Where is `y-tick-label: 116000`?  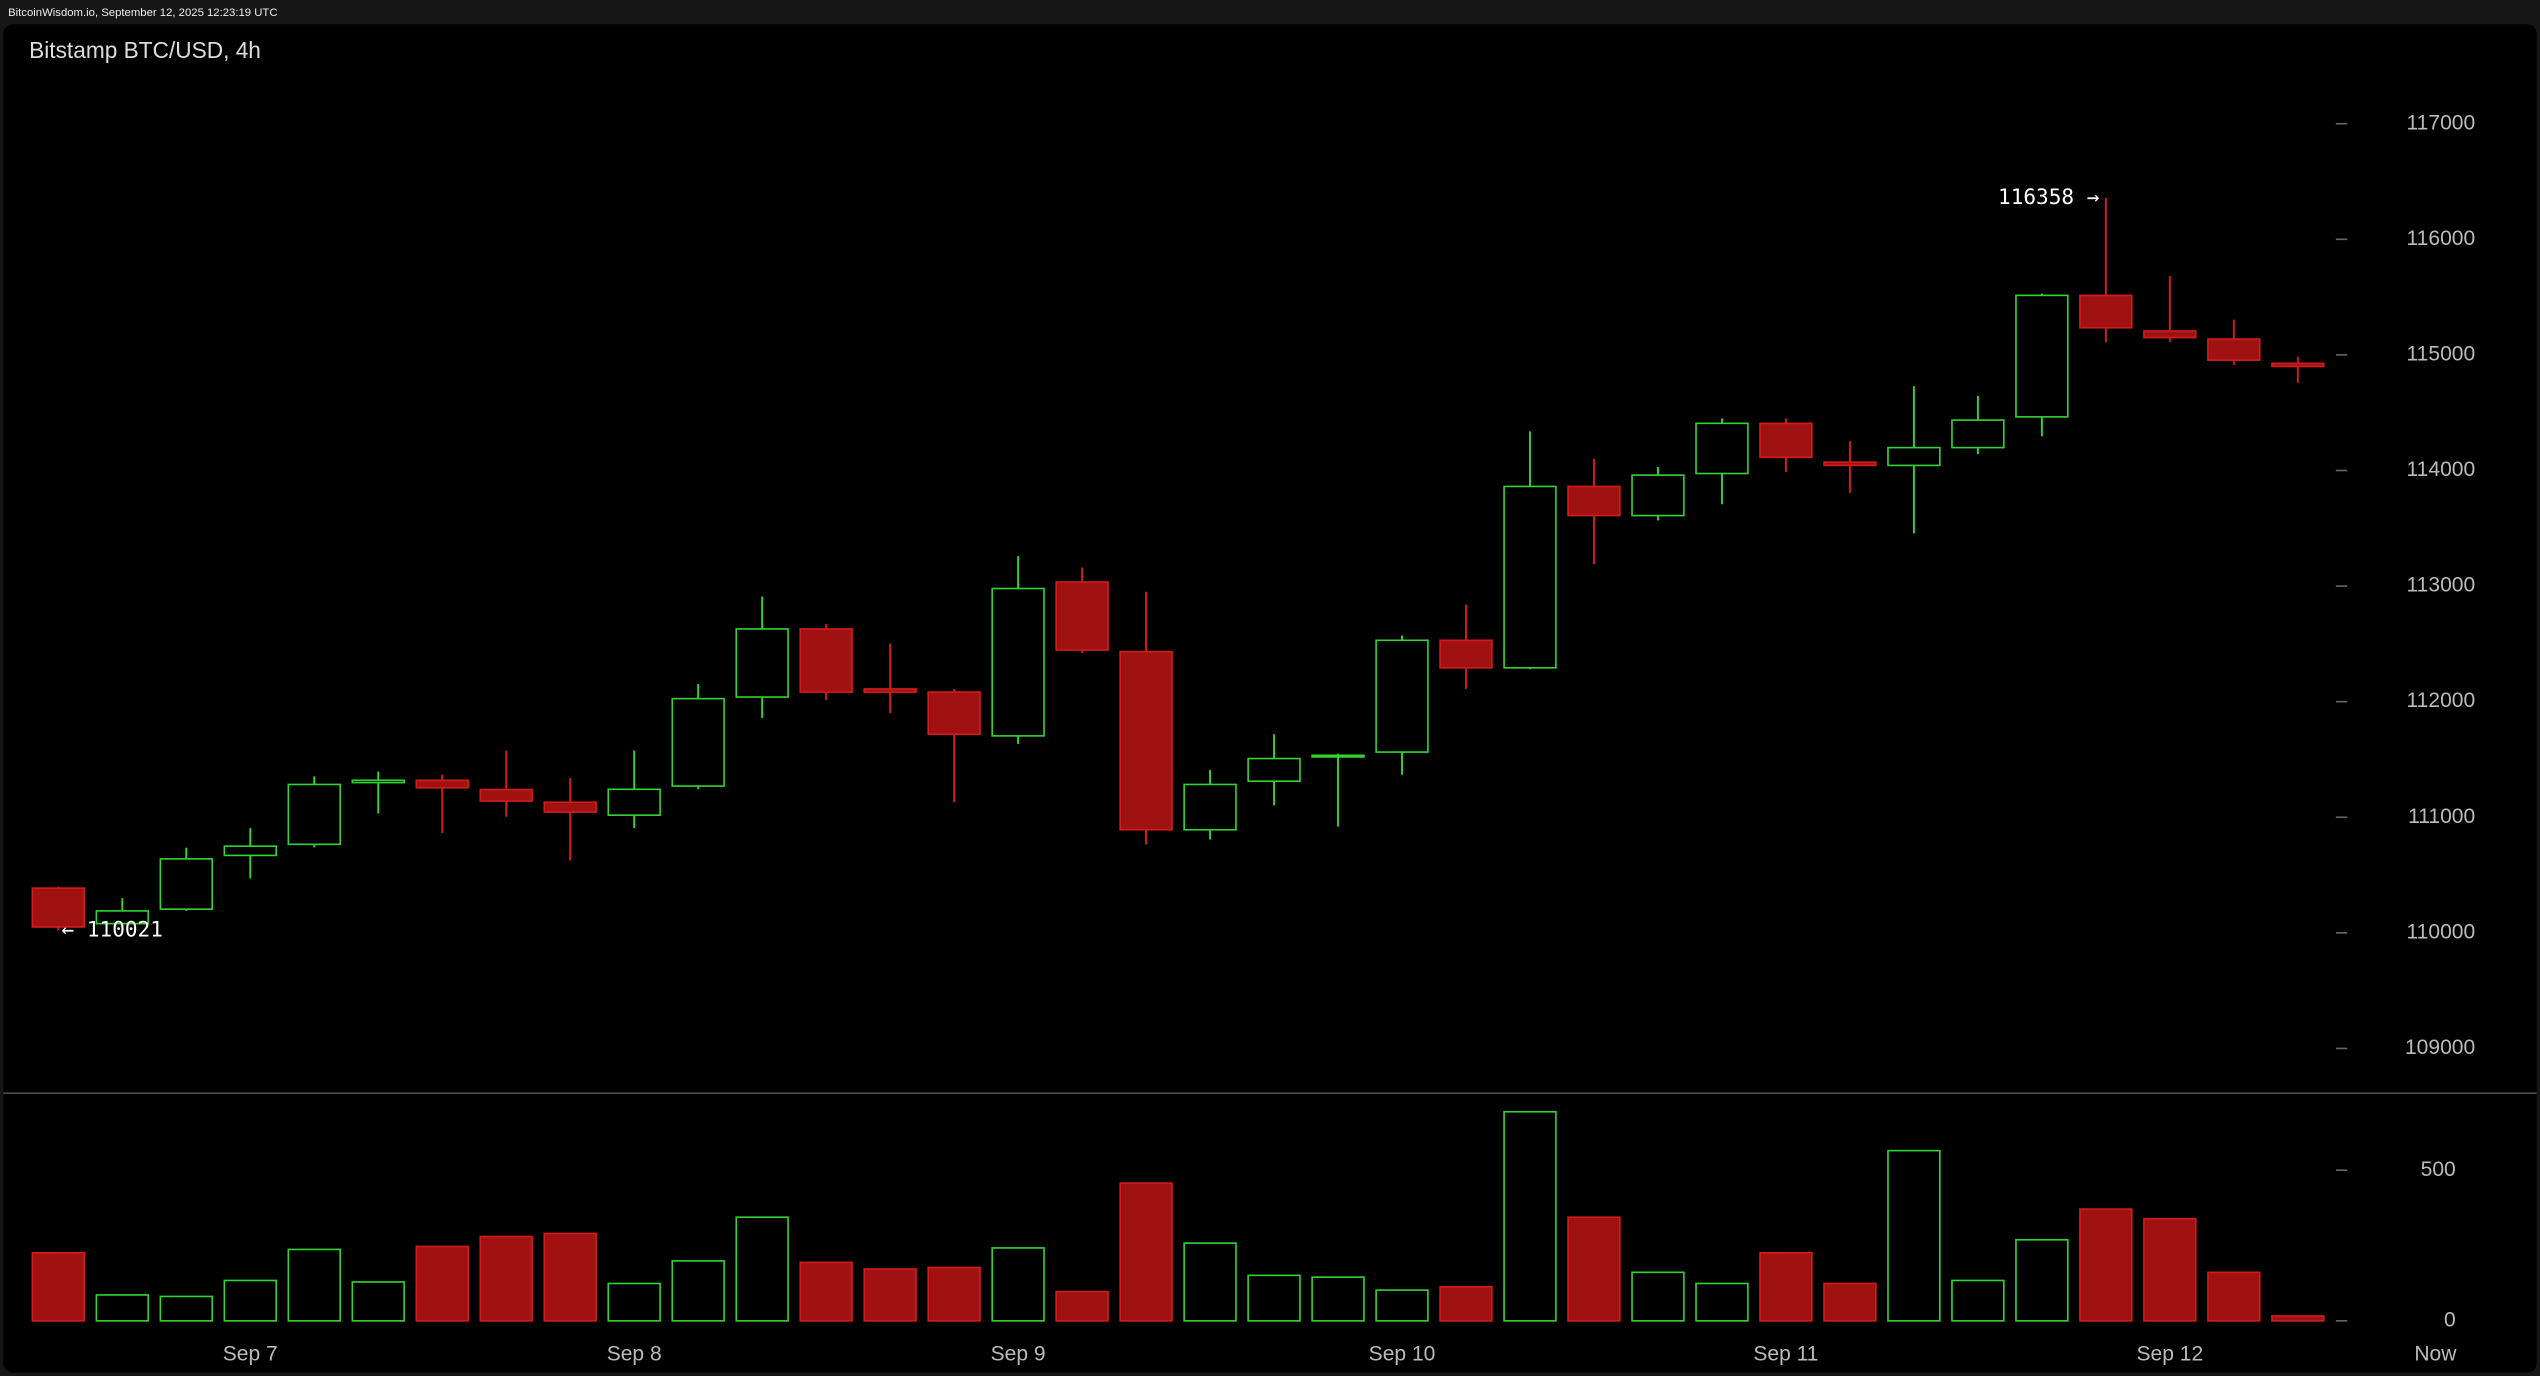
y-tick-label: 116000 is located at coordinates (2441, 238).